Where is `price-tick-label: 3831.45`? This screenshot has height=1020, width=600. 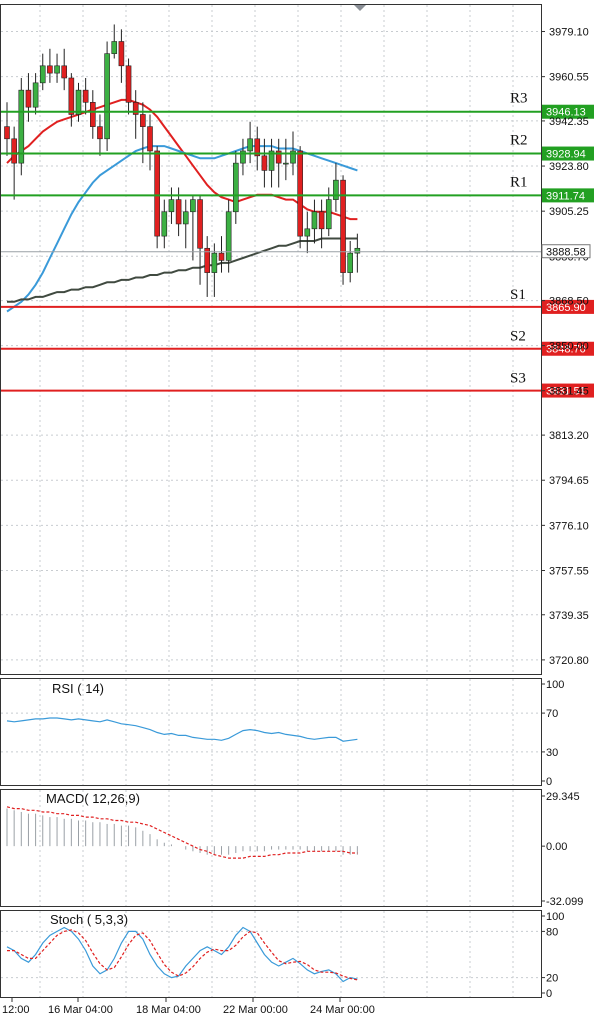
price-tick-label: 3831.45 is located at coordinates (569, 392).